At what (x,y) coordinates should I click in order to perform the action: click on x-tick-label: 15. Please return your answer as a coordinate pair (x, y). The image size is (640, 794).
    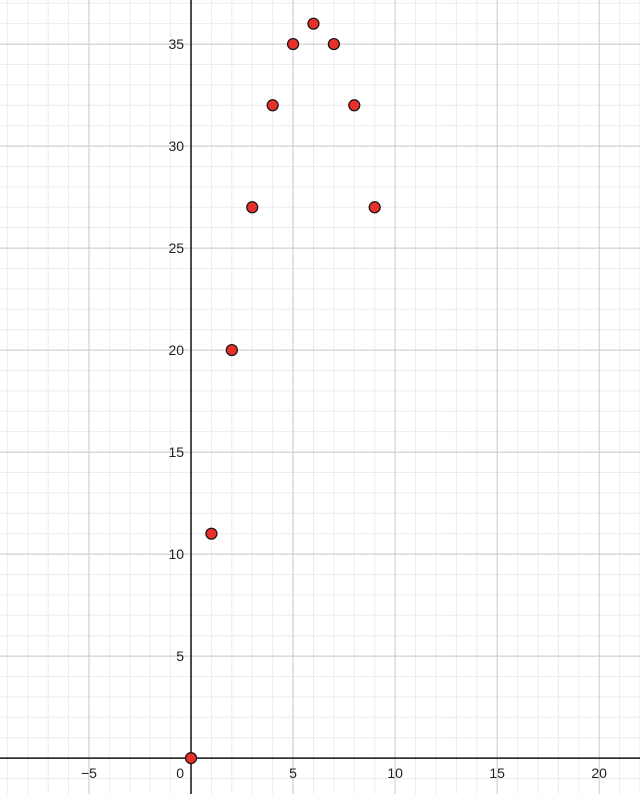
    Looking at the image, I should click on (497, 773).